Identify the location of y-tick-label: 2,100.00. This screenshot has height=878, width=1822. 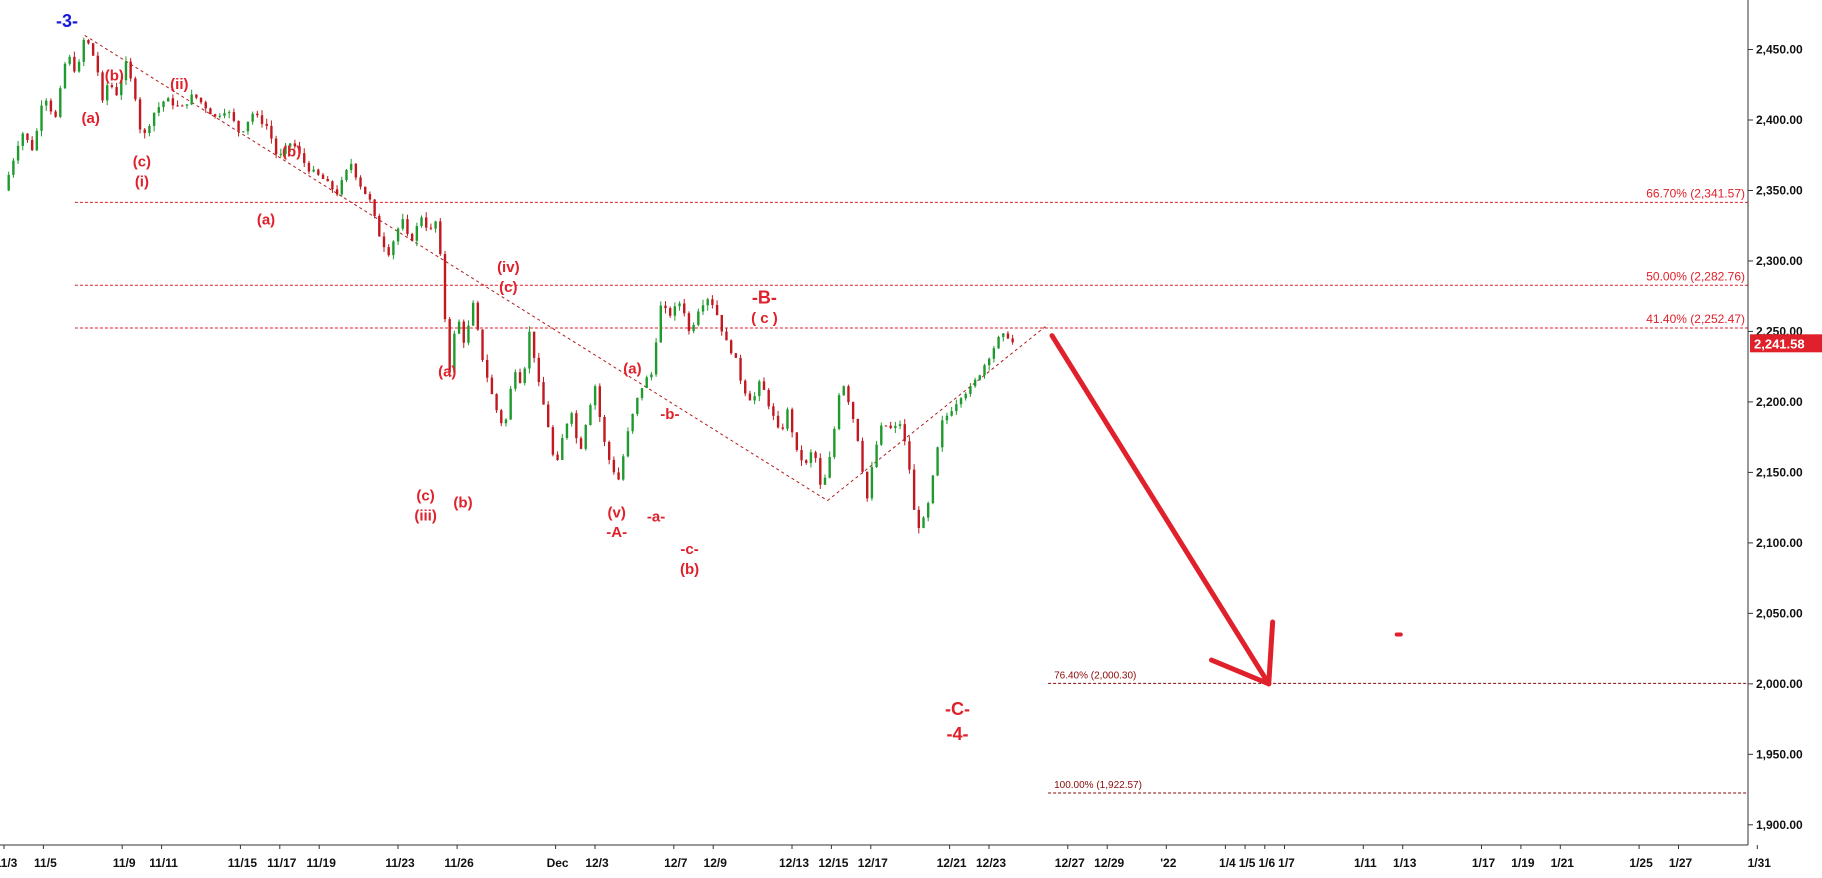
(1779, 543).